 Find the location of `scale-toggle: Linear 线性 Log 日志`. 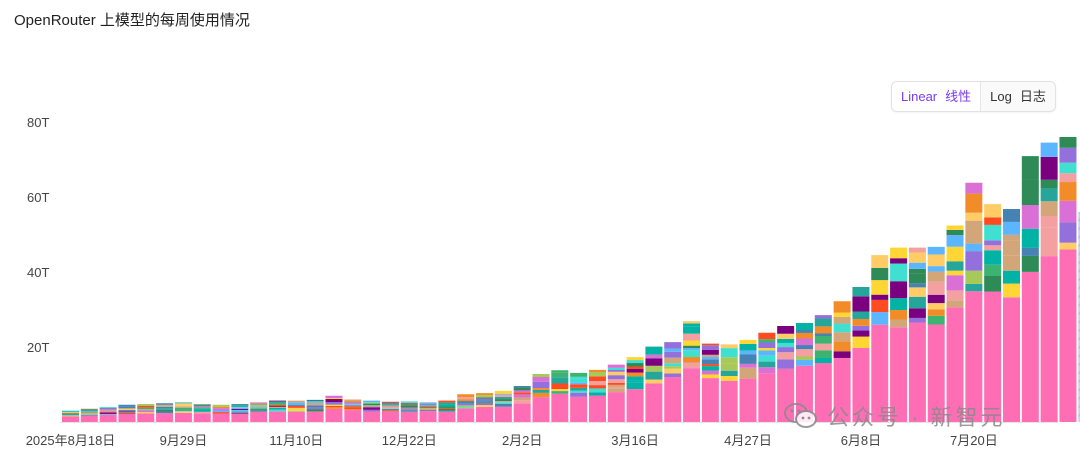

scale-toggle: Linear 线性 Log 日志 is located at coordinates (973, 96).